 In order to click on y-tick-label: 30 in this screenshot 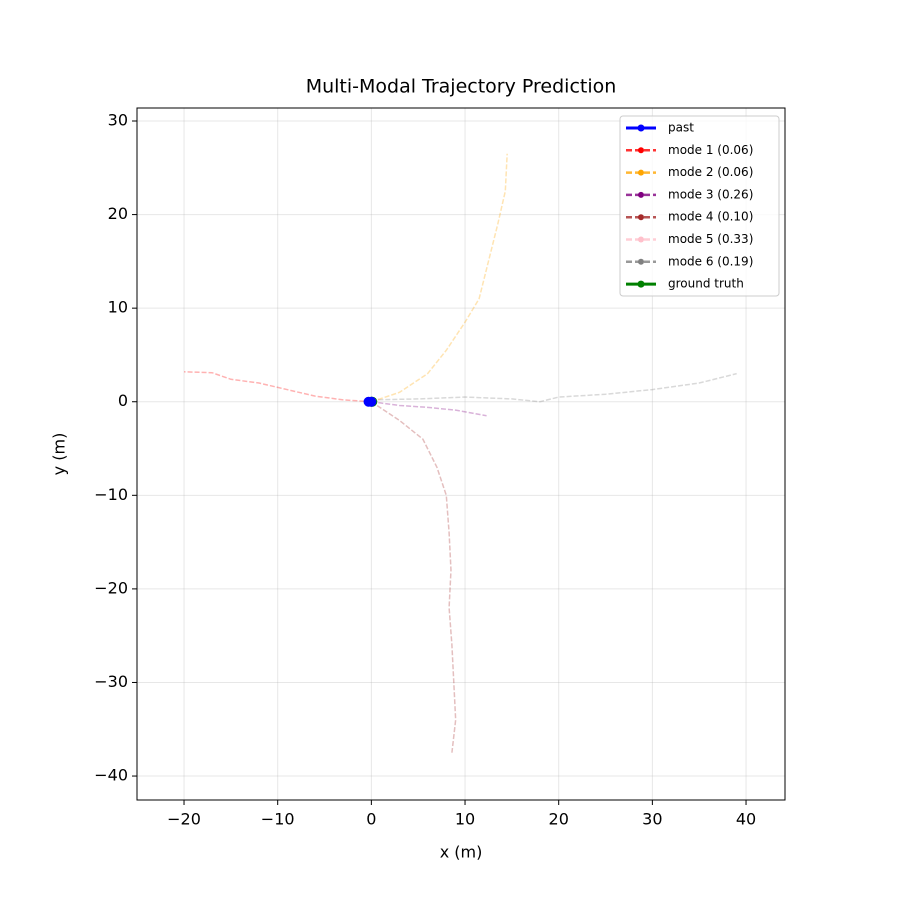, I will do `click(118, 120)`.